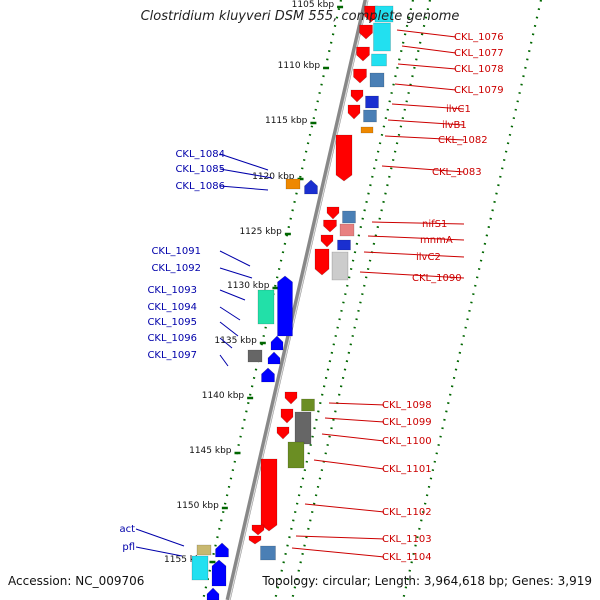 This screenshot has height=600, width=600. What do you see at coordinates (200, 169) in the screenshot?
I see `reverse-gene-label: CKL_1085` at bounding box center [200, 169].